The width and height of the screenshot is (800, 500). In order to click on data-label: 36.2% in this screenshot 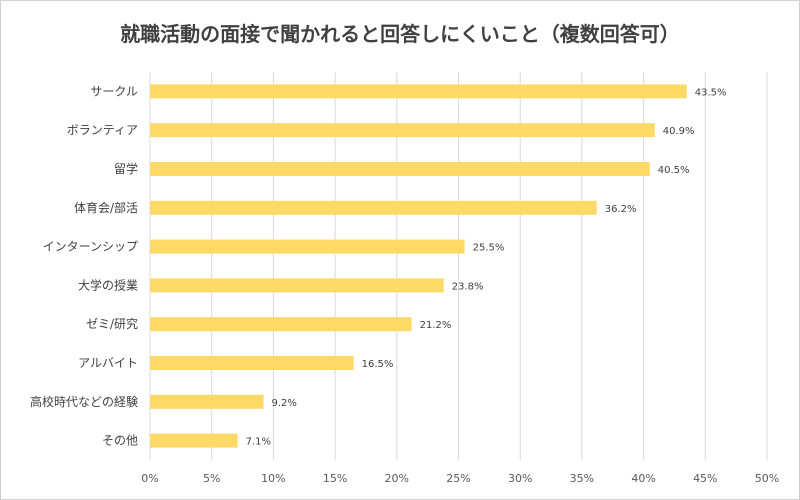, I will do `click(621, 209)`.